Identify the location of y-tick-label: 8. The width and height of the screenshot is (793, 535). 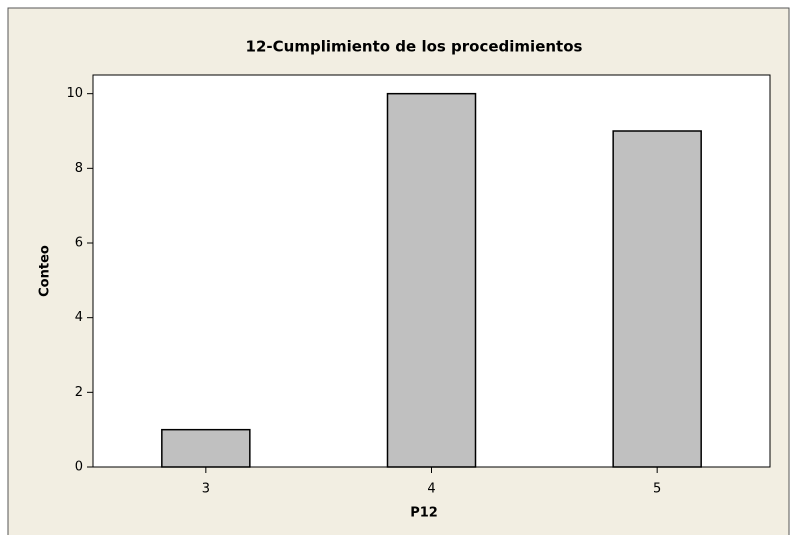
(79, 168).